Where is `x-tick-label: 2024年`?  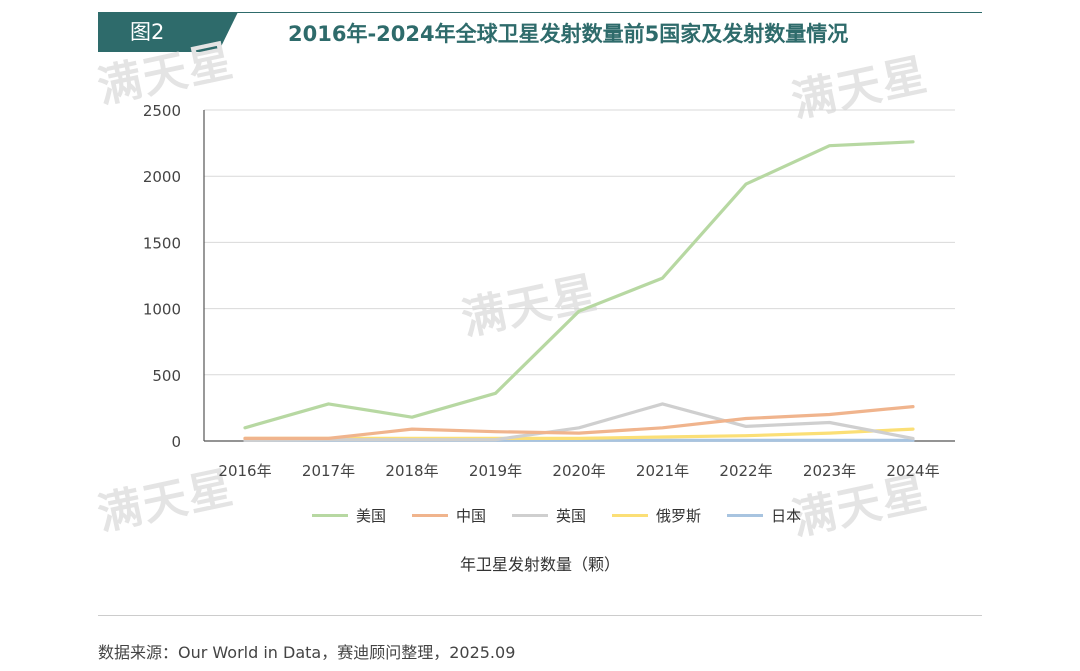
x-tick-label: 2024年 is located at coordinates (912, 471).